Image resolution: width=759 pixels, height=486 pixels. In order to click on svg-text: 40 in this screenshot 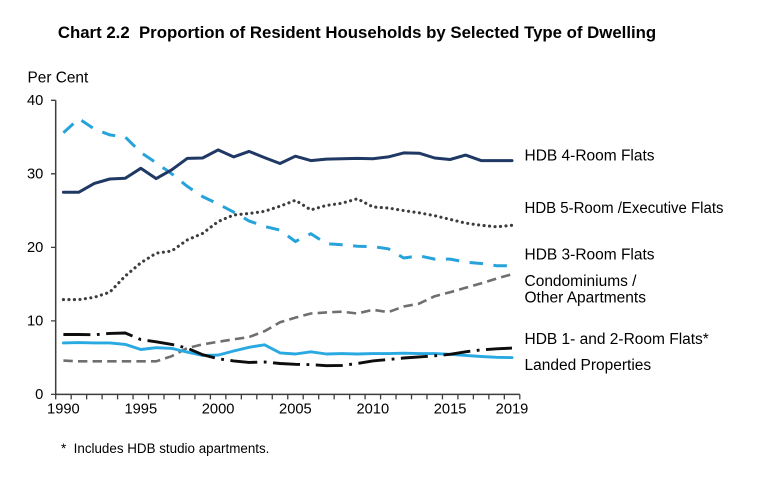, I will do `click(35, 101)`.